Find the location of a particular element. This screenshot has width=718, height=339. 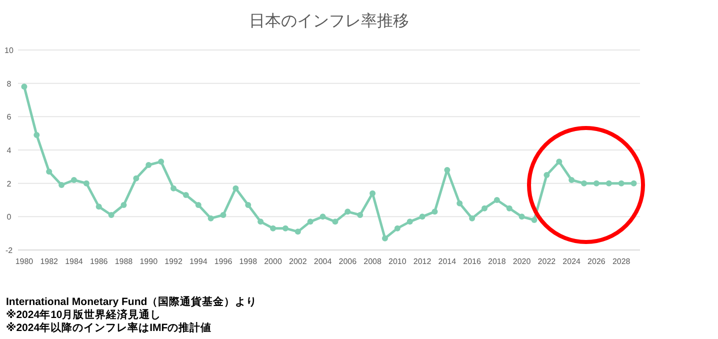

x-tick-label: 2018 is located at coordinates (497, 261).